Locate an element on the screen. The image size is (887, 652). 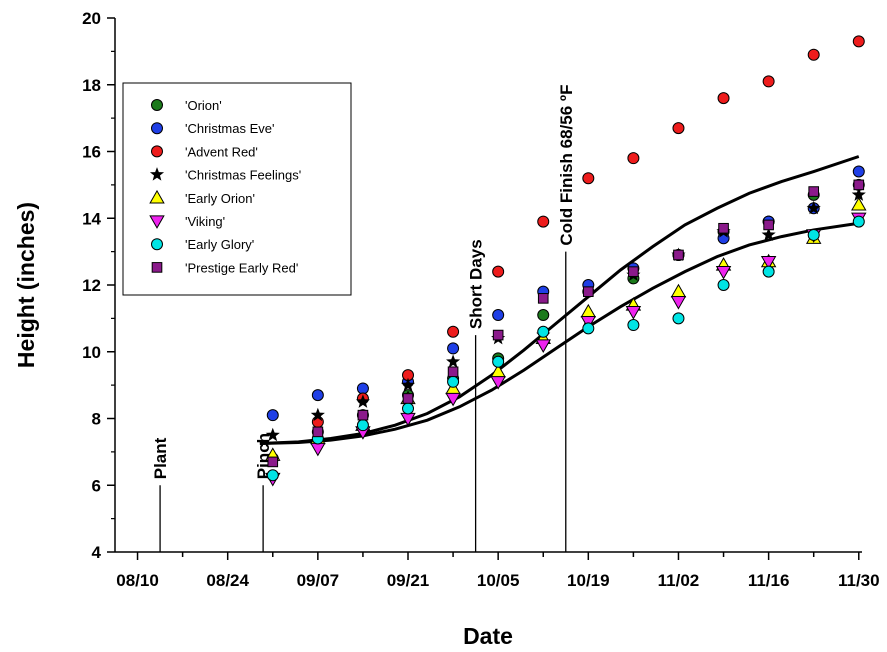
legend-label: 'Christmas Feelings' is located at coordinates (243, 175).